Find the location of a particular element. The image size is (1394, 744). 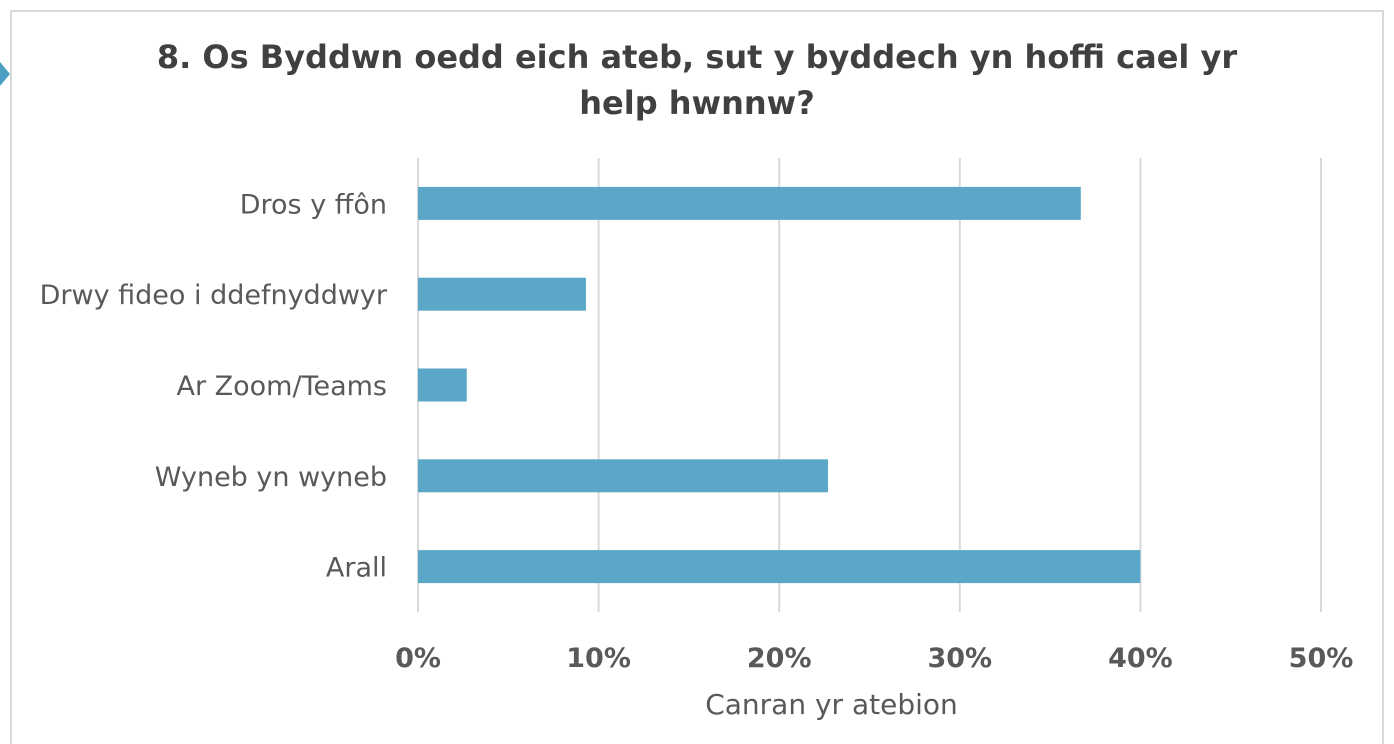

category-label: Wyneb yn wyneb is located at coordinates (271, 477).